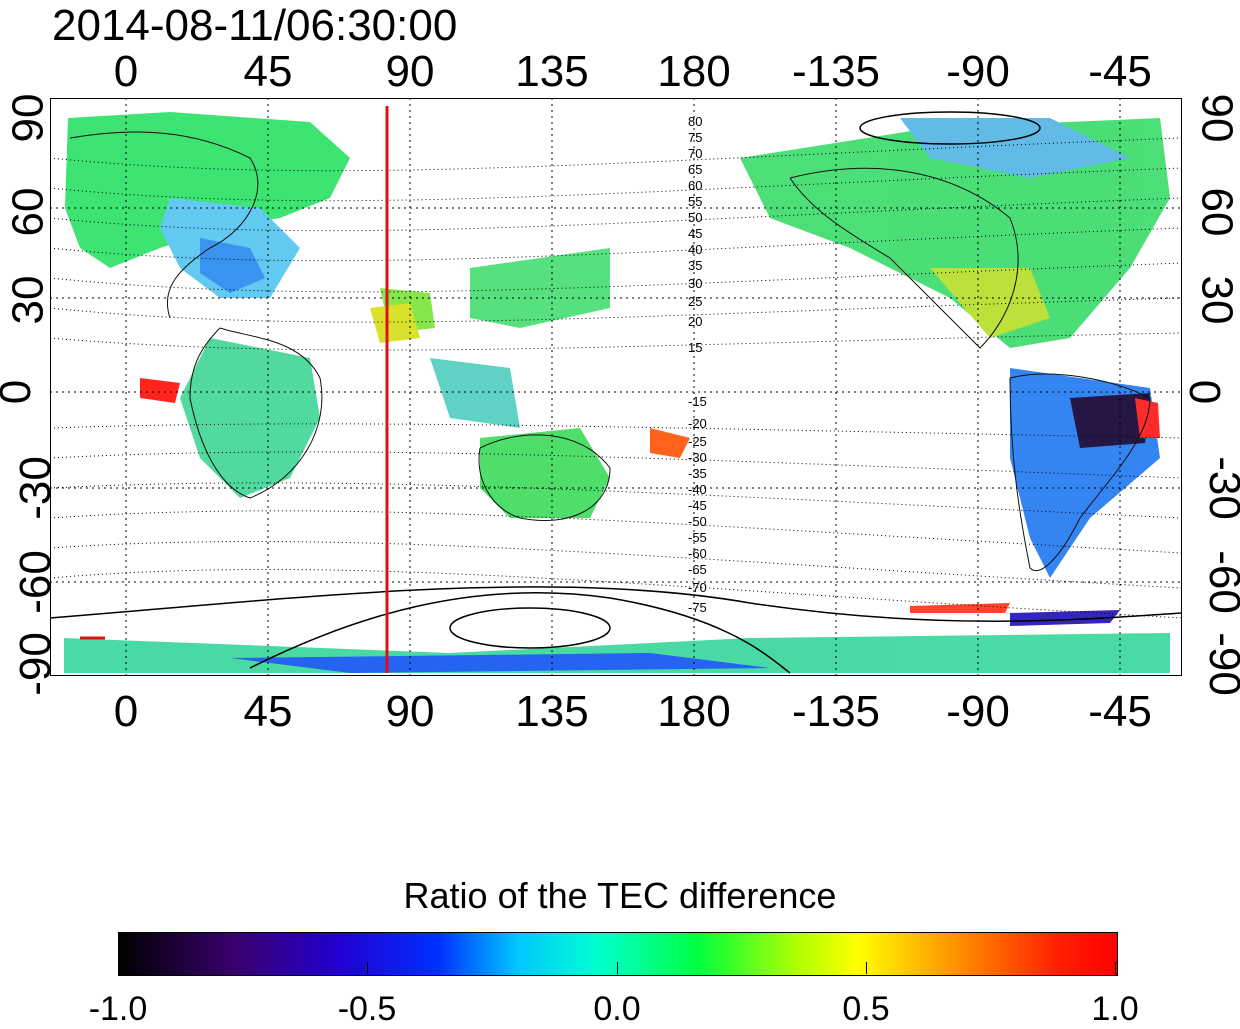  I want to click on tec-region-india, so click(395, 323).